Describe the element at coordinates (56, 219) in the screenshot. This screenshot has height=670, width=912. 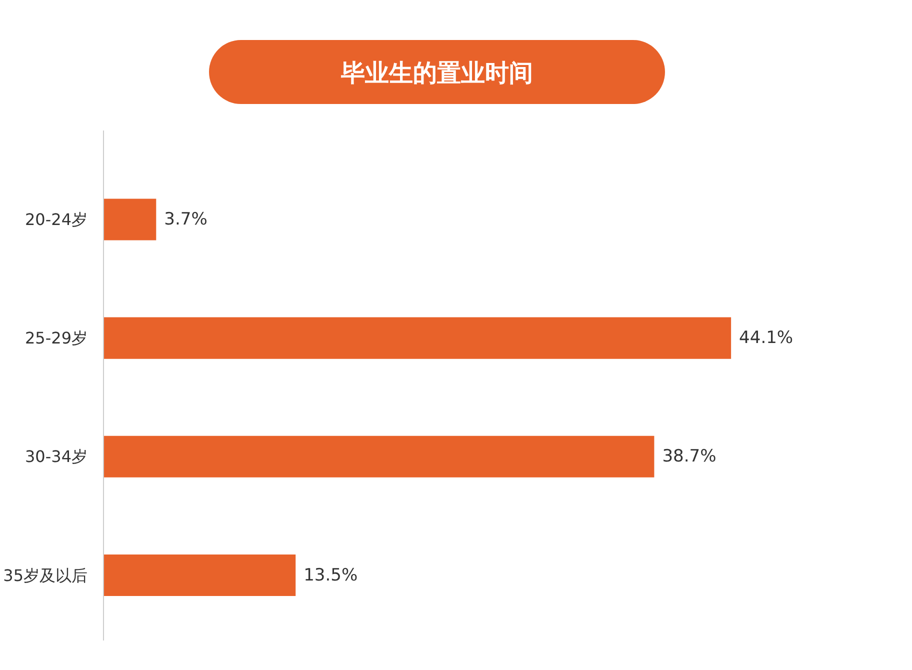
I see `y-tick-label: 20-24岁` at that location.